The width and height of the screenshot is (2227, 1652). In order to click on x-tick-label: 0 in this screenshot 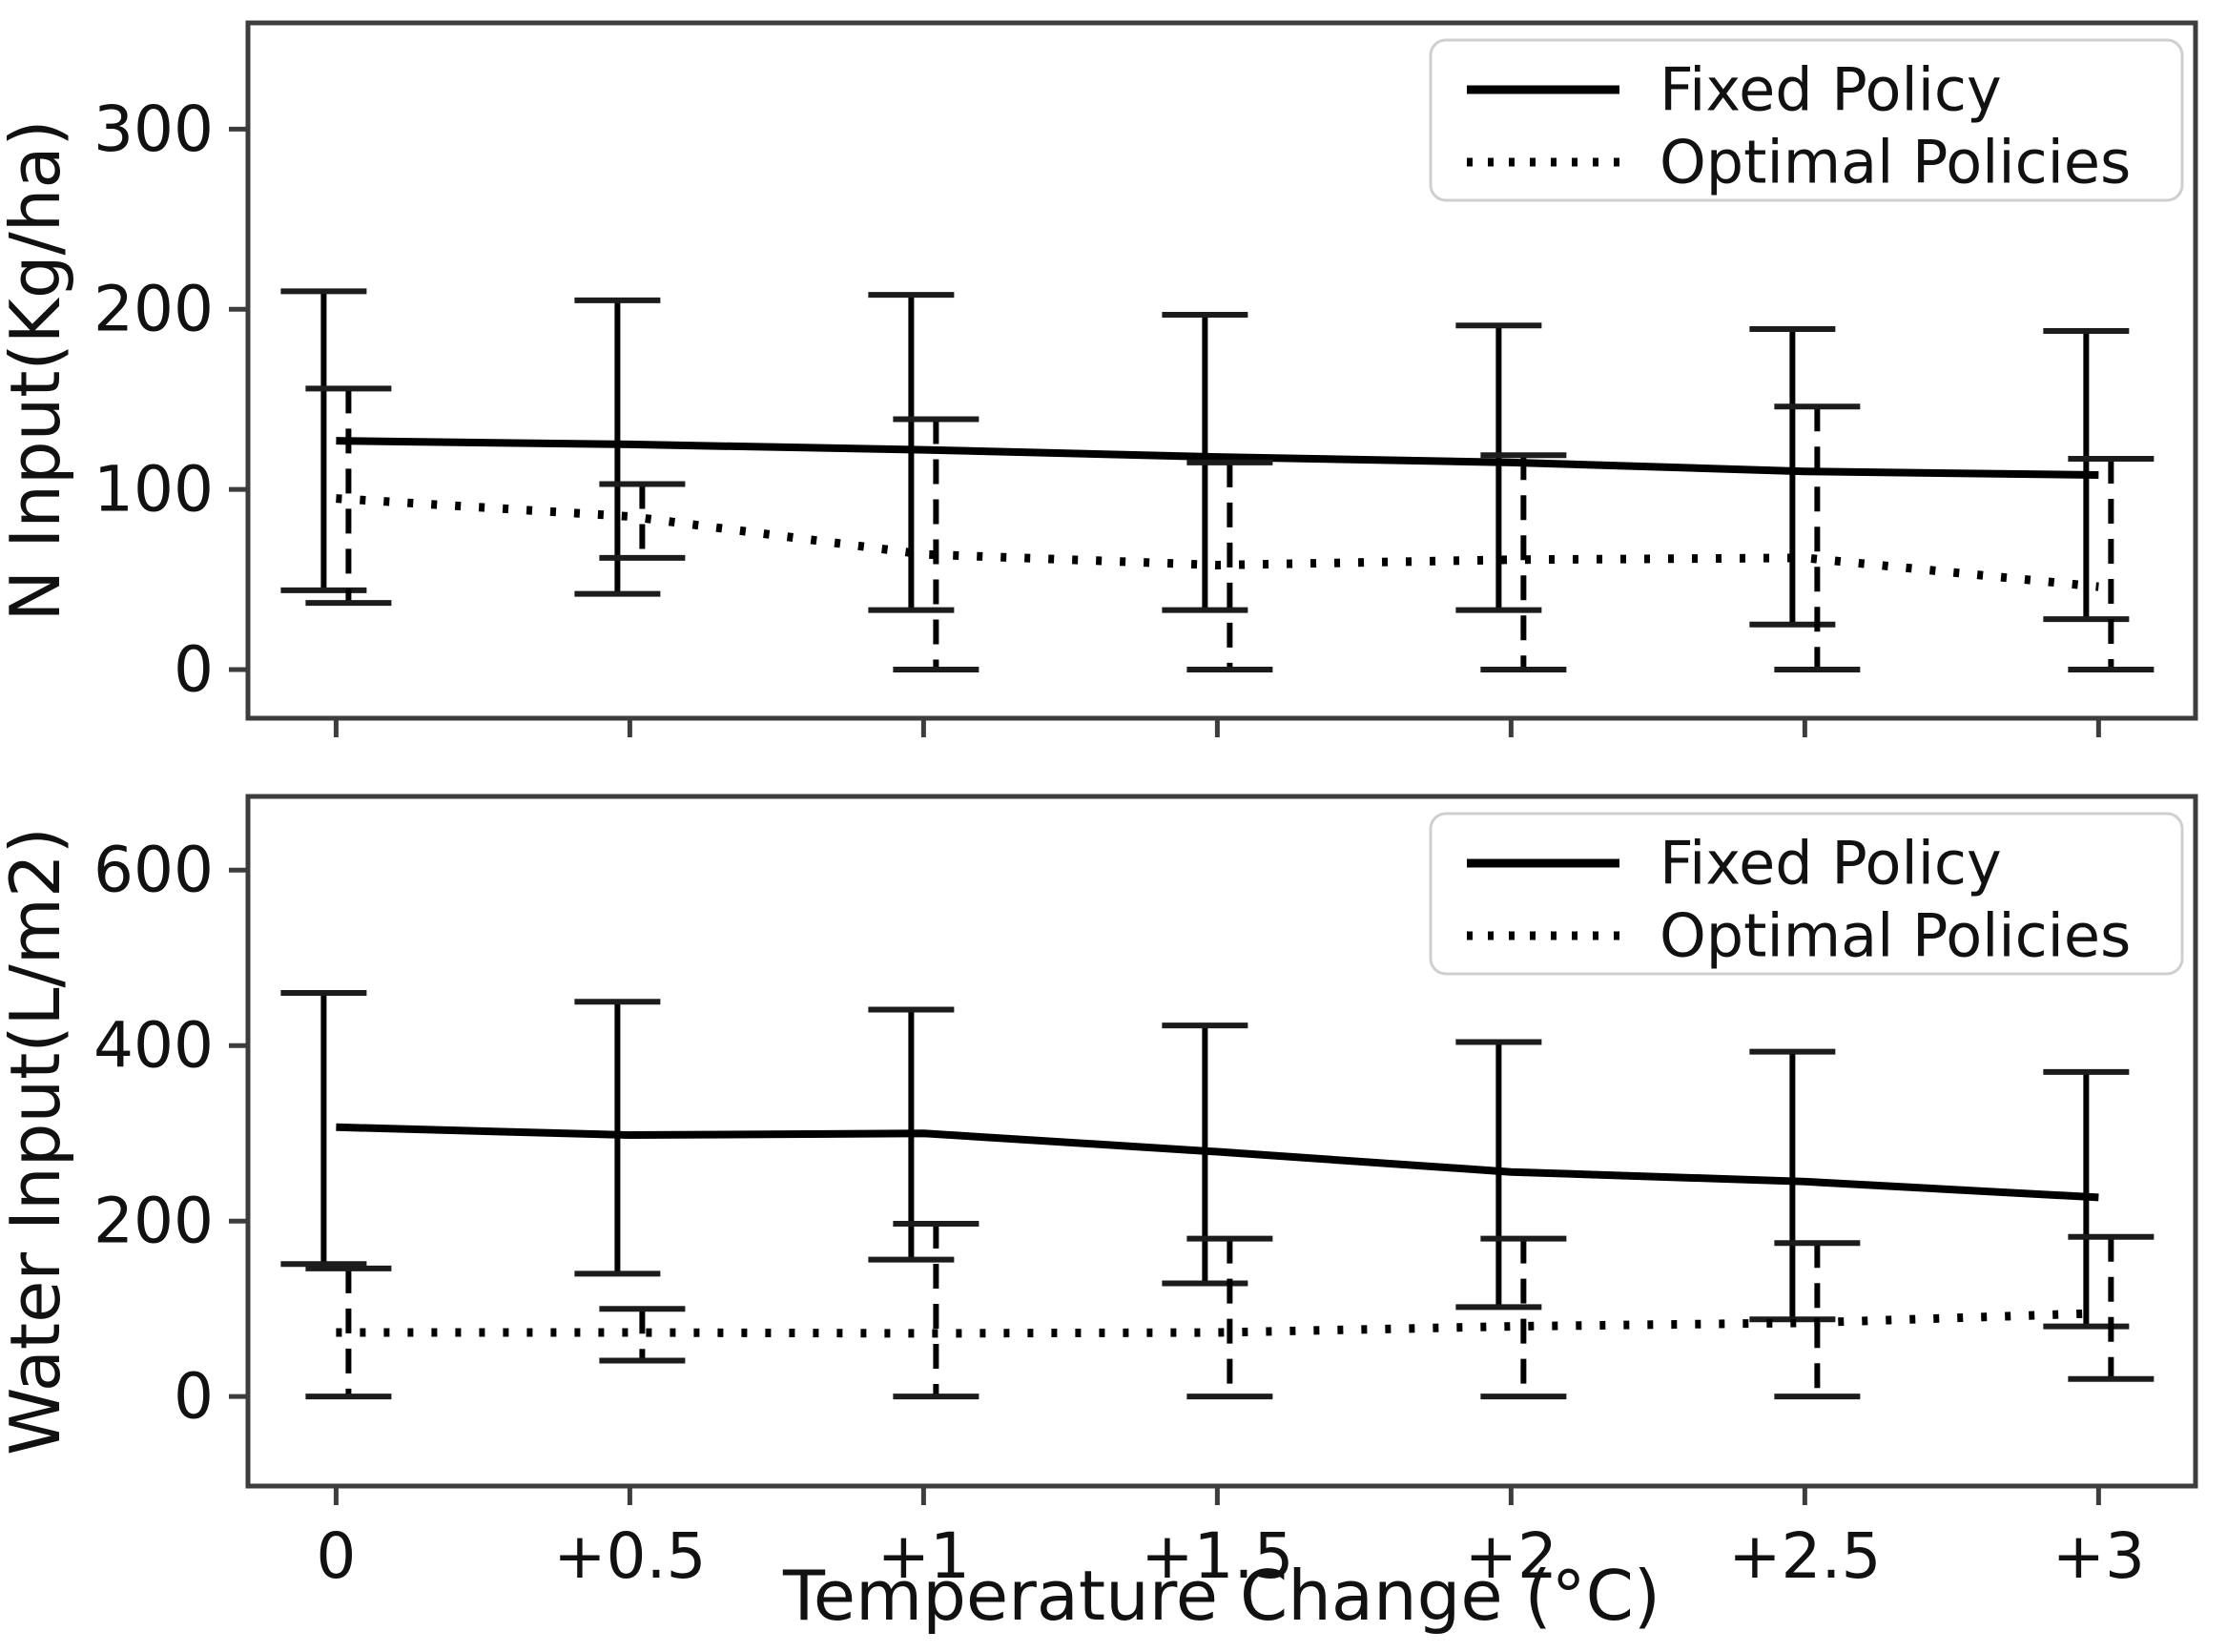, I will do `click(336, 1556)`.